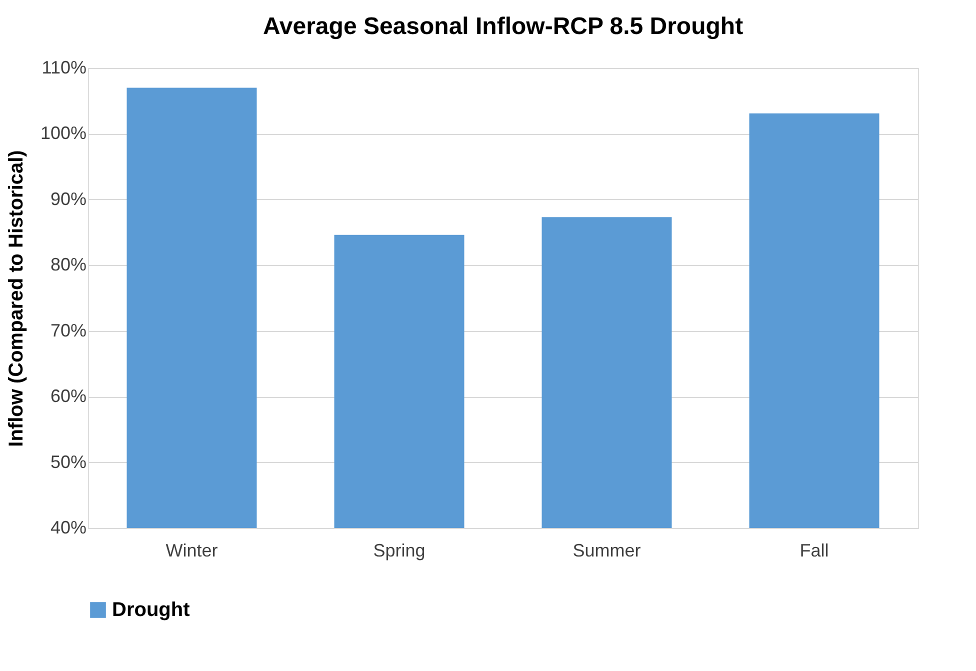 The width and height of the screenshot is (976, 671). What do you see at coordinates (399, 550) in the screenshot?
I see `x-tick-label: Spring` at bounding box center [399, 550].